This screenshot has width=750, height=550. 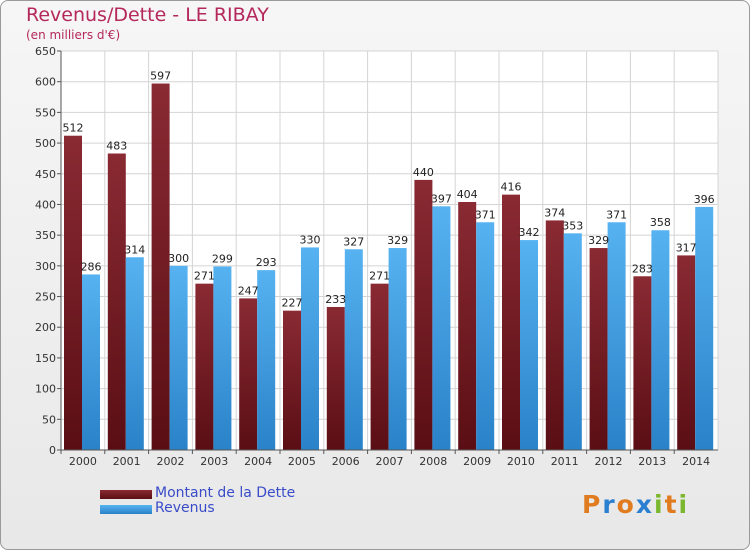 What do you see at coordinates (397, 240) in the screenshot?
I see `data-label-revenue: 329` at bounding box center [397, 240].